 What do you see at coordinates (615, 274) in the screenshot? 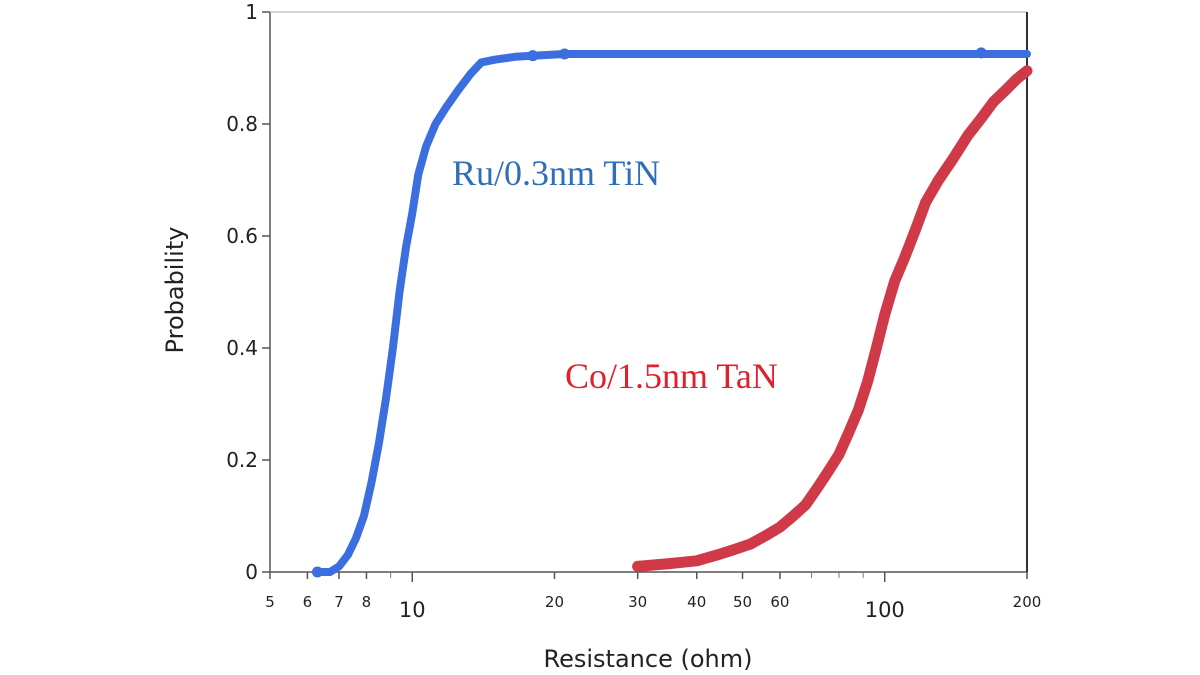
I see `label-layer: Ru/0.3nm TiN Co/1.5nm TaN` at bounding box center [615, 274].